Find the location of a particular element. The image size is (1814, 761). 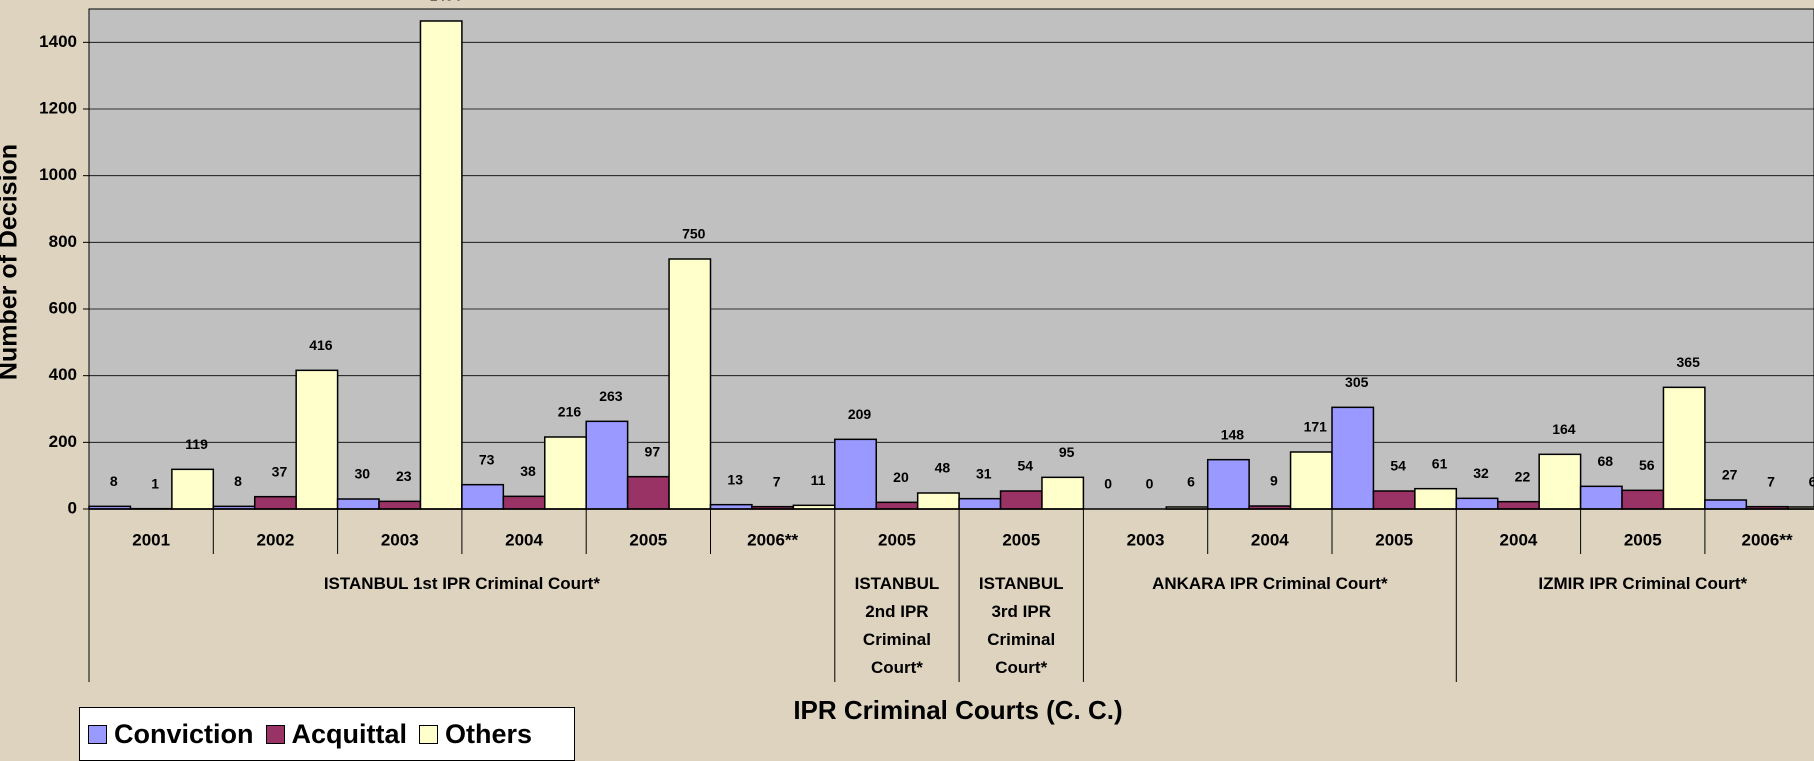

value-label: 164 is located at coordinates (1564, 429).